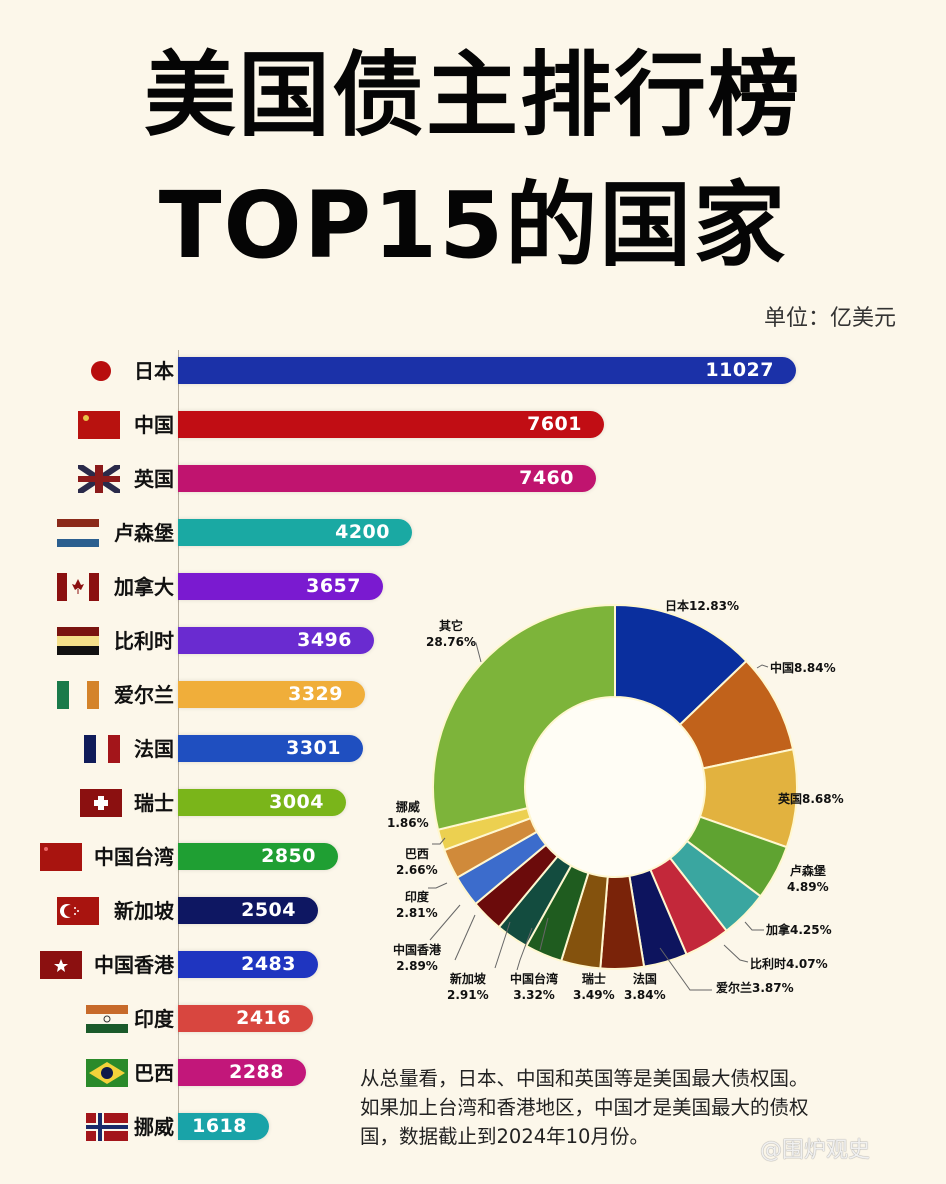 The width and height of the screenshot is (946, 1184). What do you see at coordinates (739, 370) in the screenshot?
I see `bar-value: 11027` at bounding box center [739, 370].